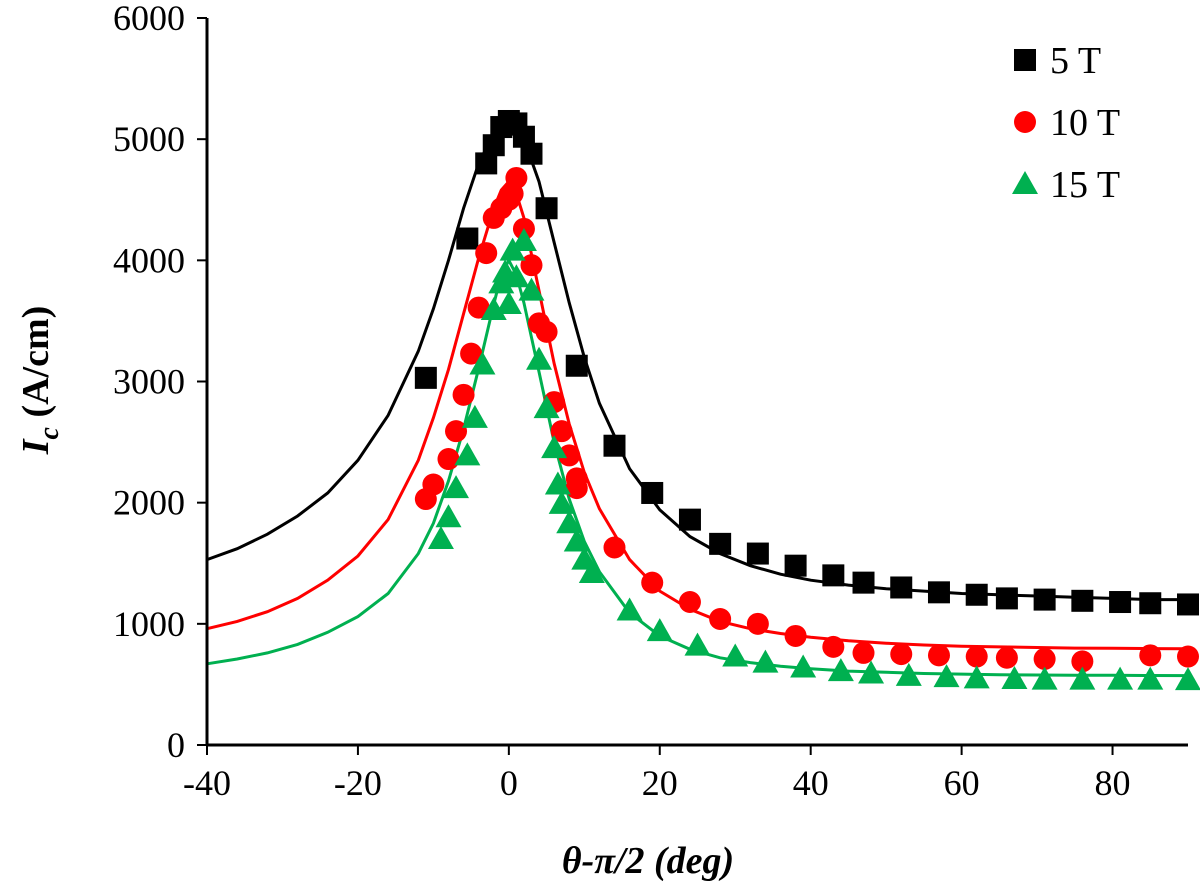 The width and height of the screenshot is (1200, 888). I want to click on legend-label: 10 T, so click(1085, 123).